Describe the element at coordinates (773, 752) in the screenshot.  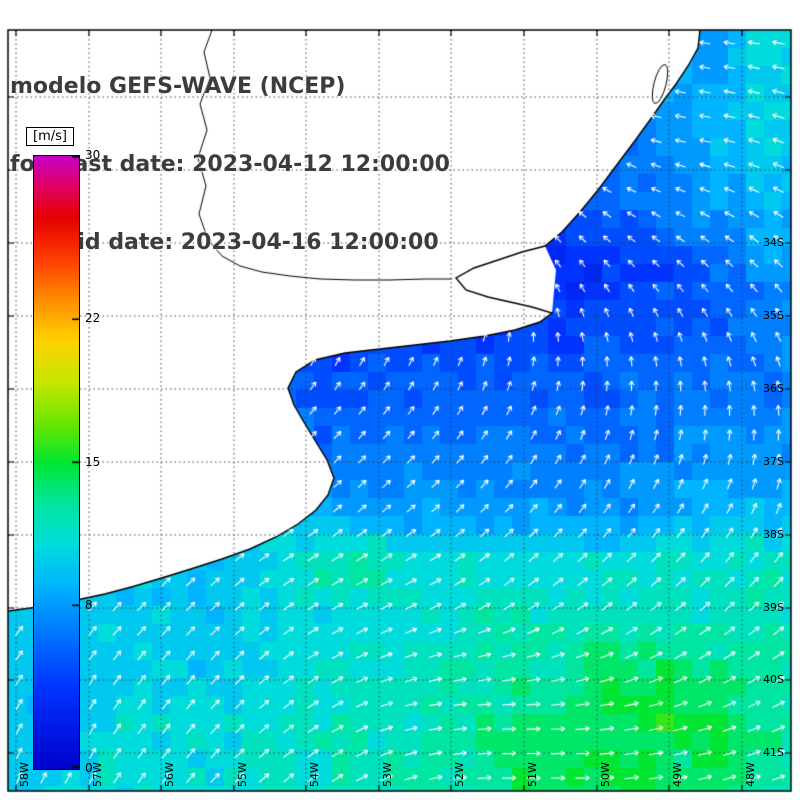
I see `latitude-tick-label: 41S` at that location.